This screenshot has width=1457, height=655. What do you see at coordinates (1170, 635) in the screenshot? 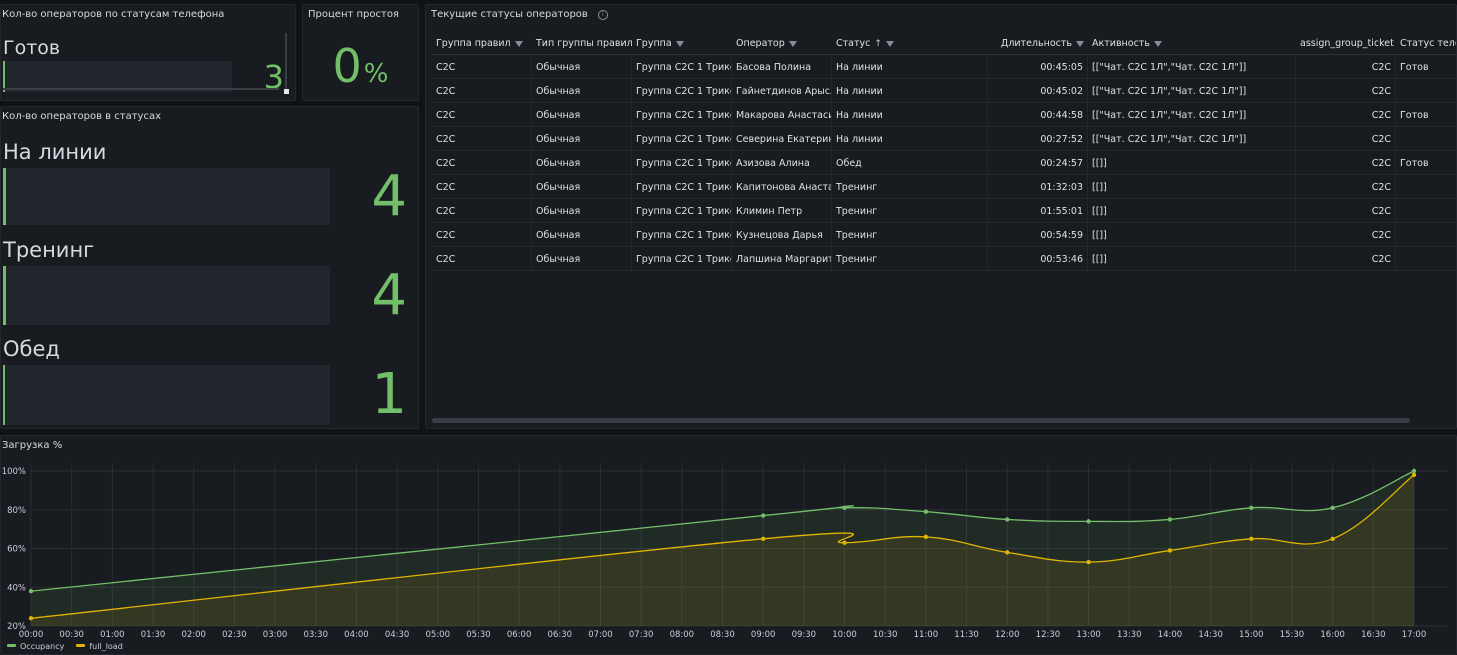
I see `x-tick-label: 14:00` at bounding box center [1170, 635].